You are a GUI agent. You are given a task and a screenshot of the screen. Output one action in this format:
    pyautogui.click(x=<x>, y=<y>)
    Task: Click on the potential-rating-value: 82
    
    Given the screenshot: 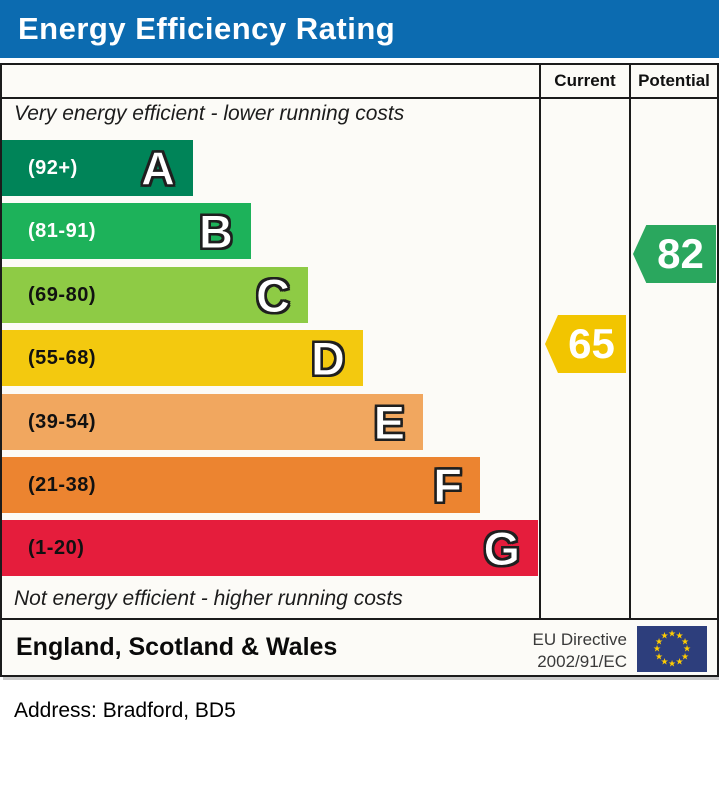 What is the action you would take?
    pyautogui.click(x=680, y=253)
    